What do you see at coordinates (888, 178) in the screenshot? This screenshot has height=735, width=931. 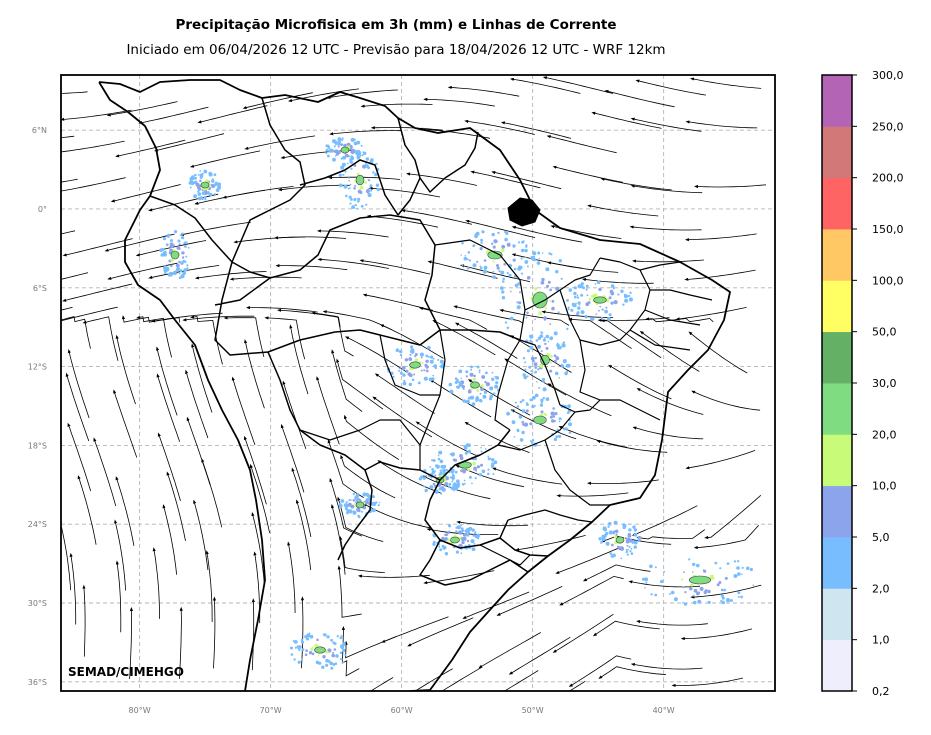 I see `colorbar-label: 200,0` at bounding box center [888, 178].